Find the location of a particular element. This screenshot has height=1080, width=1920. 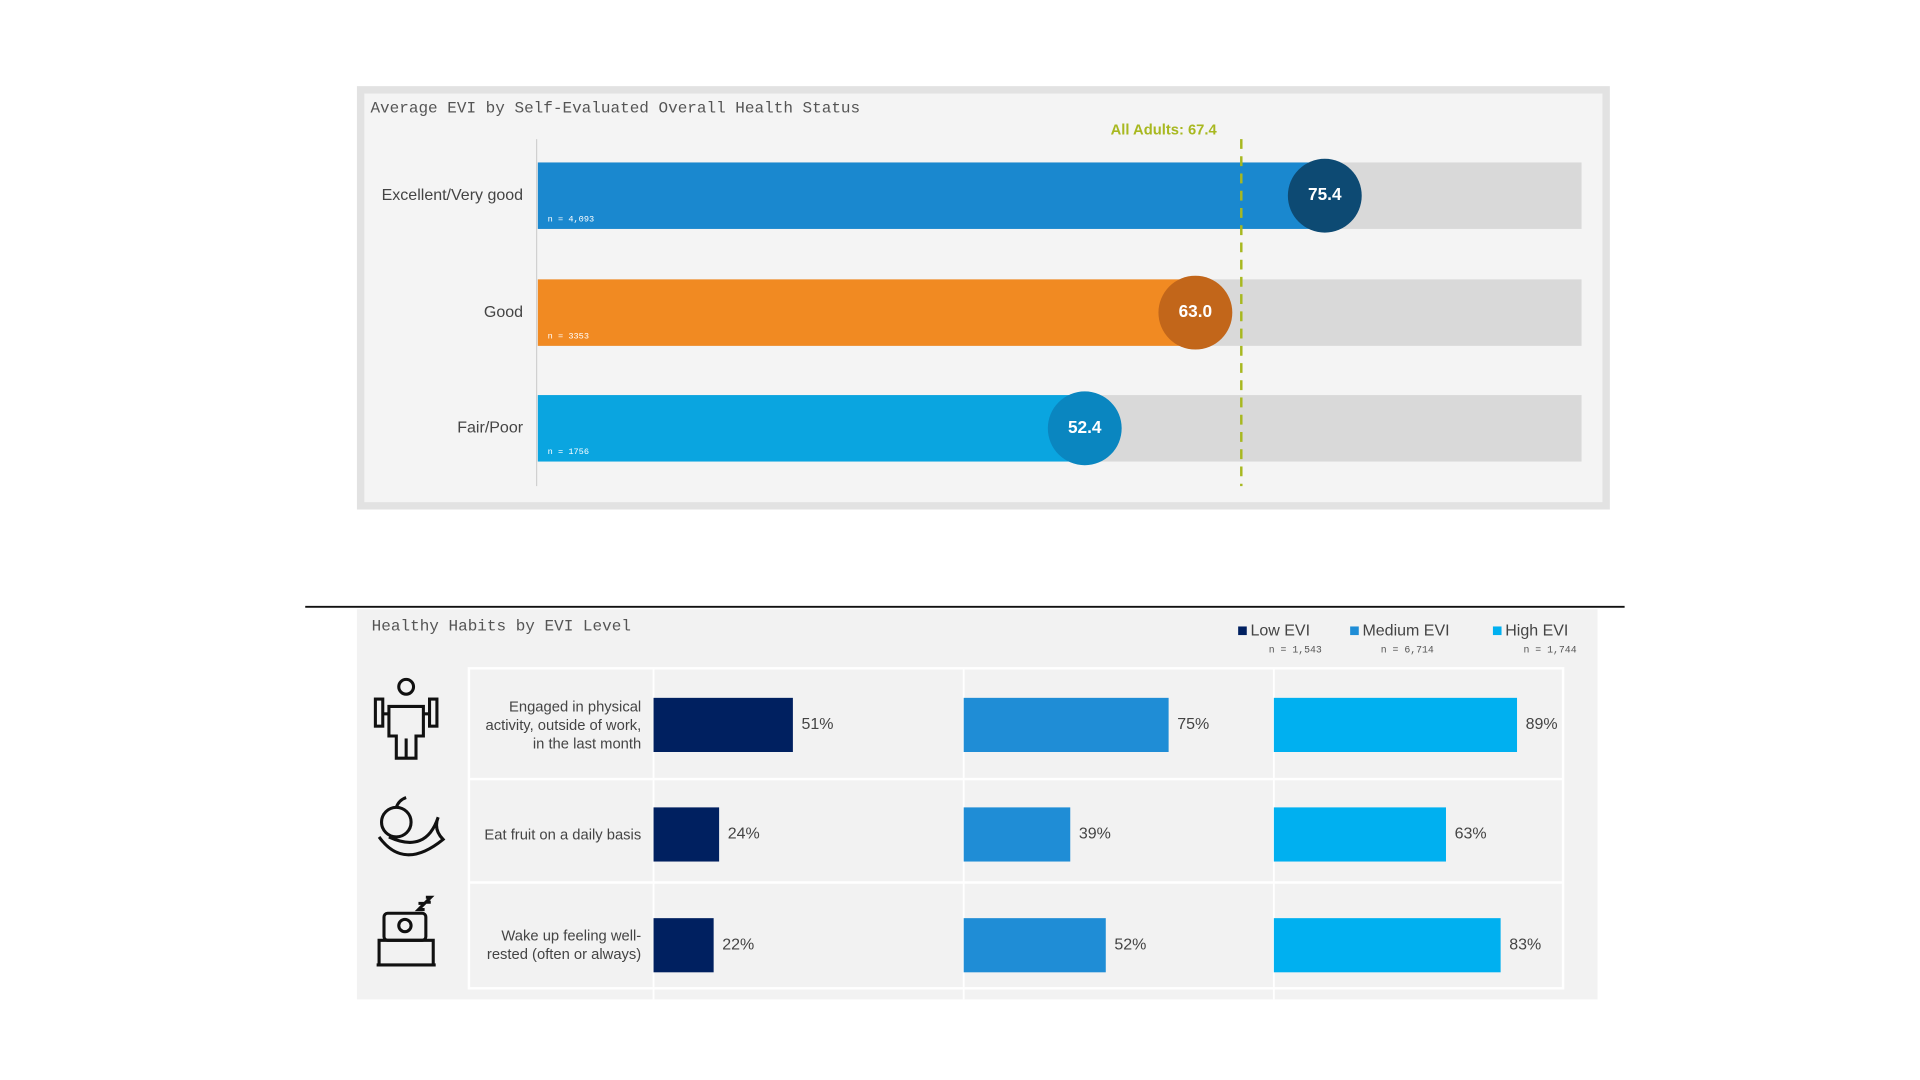

category-label: Fair/Poor is located at coordinates (490, 428).